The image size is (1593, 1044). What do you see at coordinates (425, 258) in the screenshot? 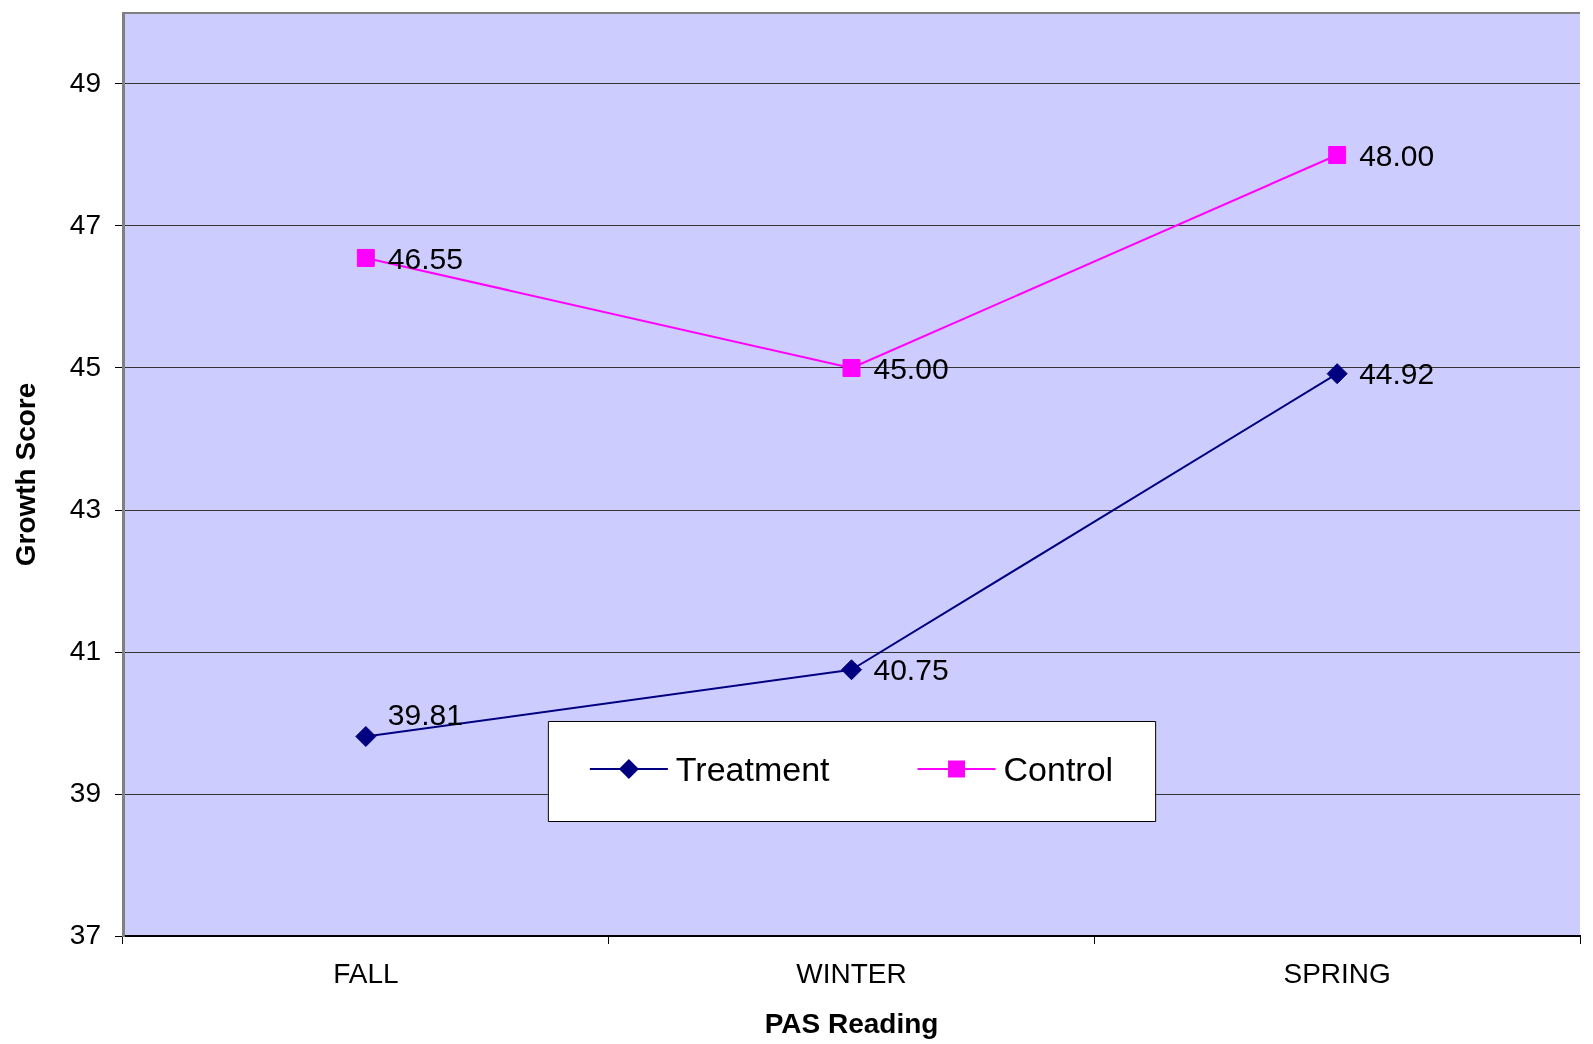
I see `data-label: 46.55` at bounding box center [425, 258].